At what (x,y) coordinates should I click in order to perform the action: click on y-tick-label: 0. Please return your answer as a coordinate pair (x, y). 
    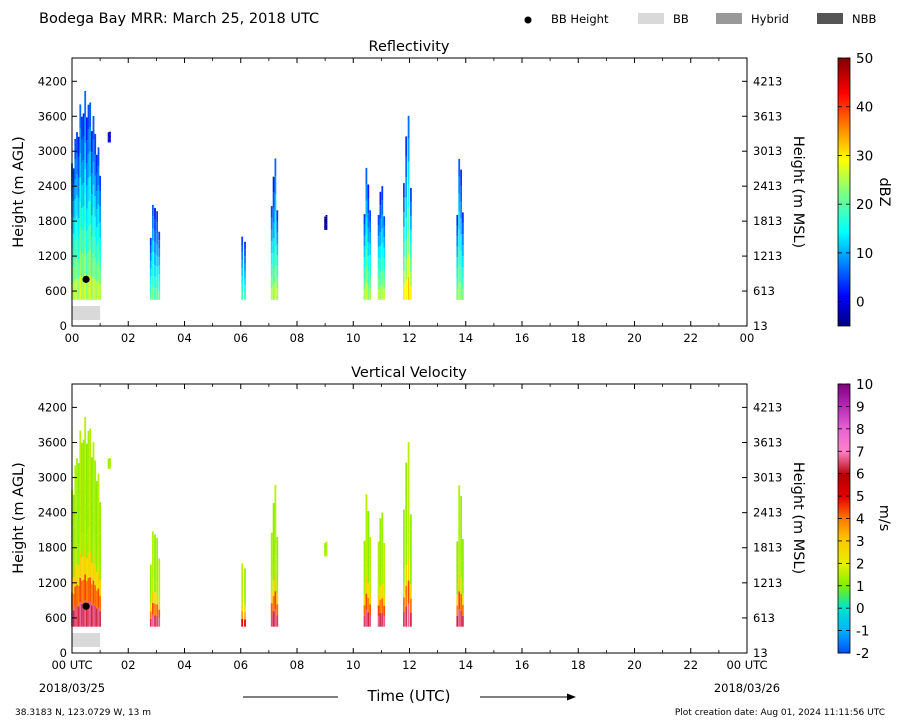
    Looking at the image, I should click on (63, 326).